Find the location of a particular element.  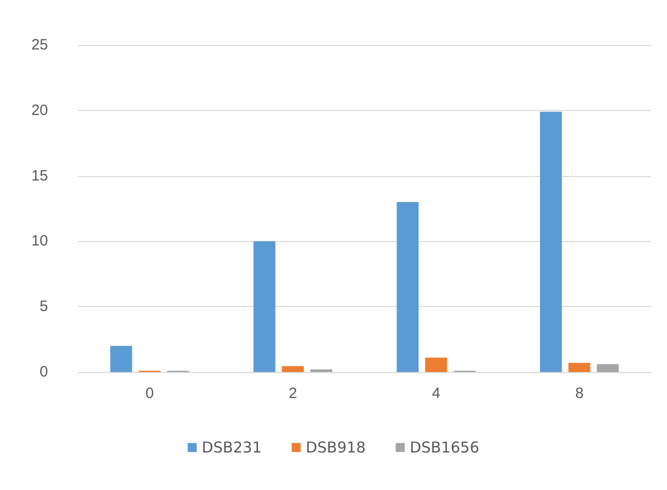

x-tick-label: 8 is located at coordinates (579, 393).